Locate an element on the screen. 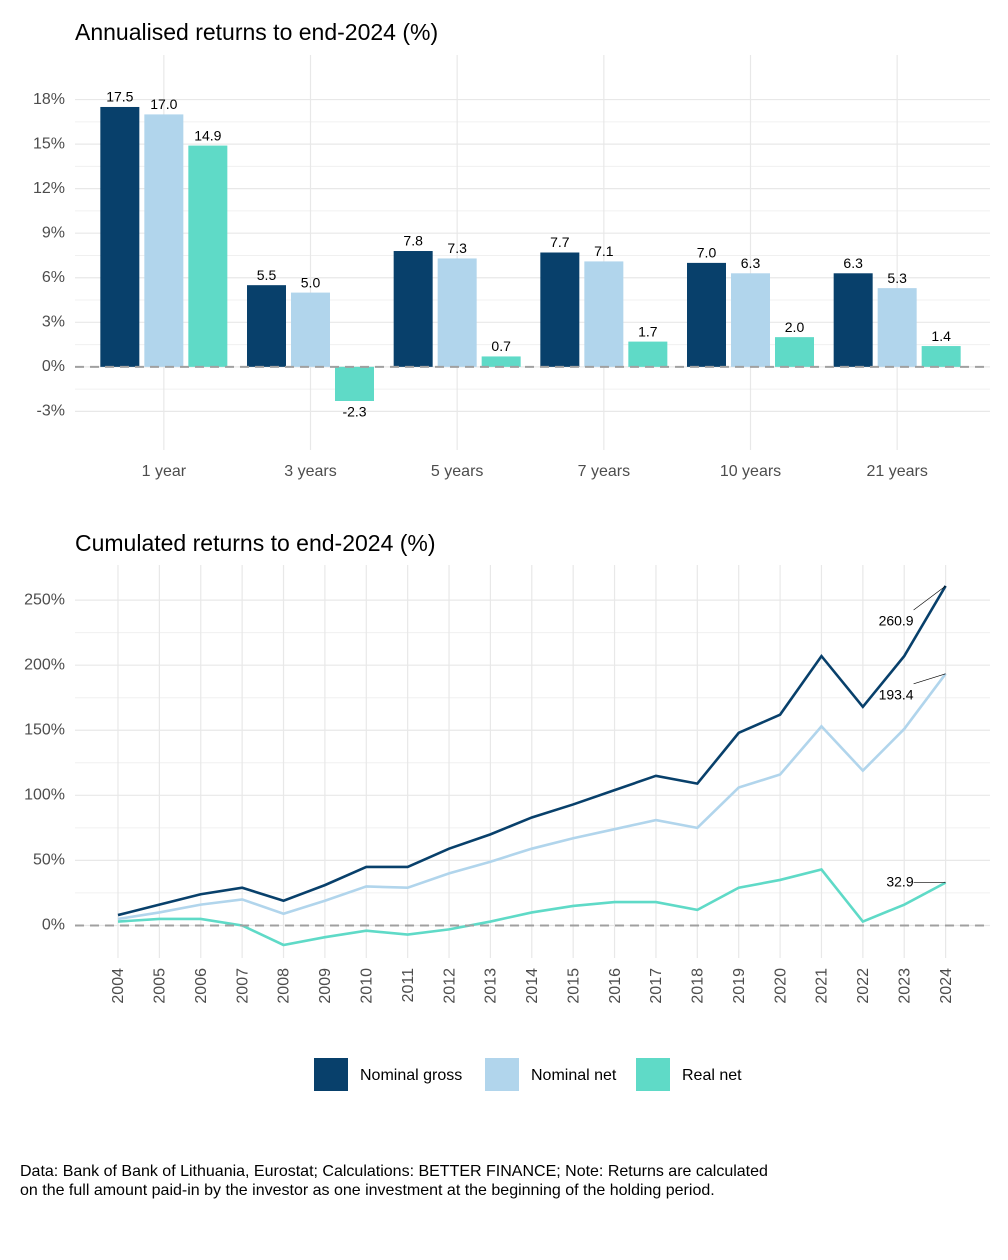  legend-label: Nominal gross is located at coordinates (411, 1075).